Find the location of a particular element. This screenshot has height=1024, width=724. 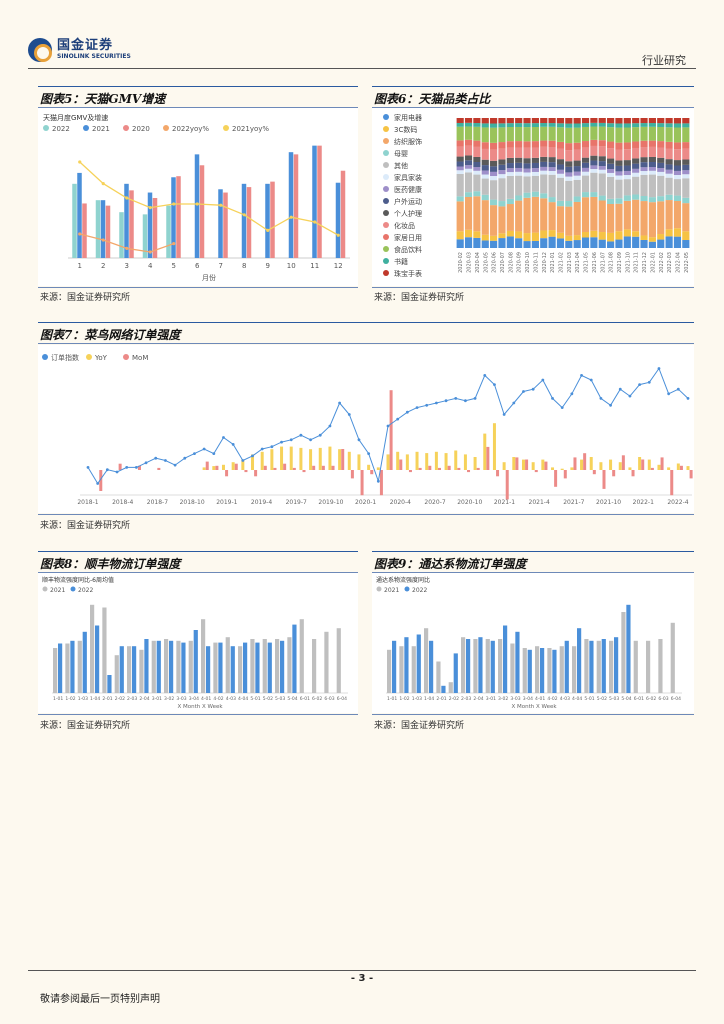

fig5-top-rule is located at coordinates (198, 86).